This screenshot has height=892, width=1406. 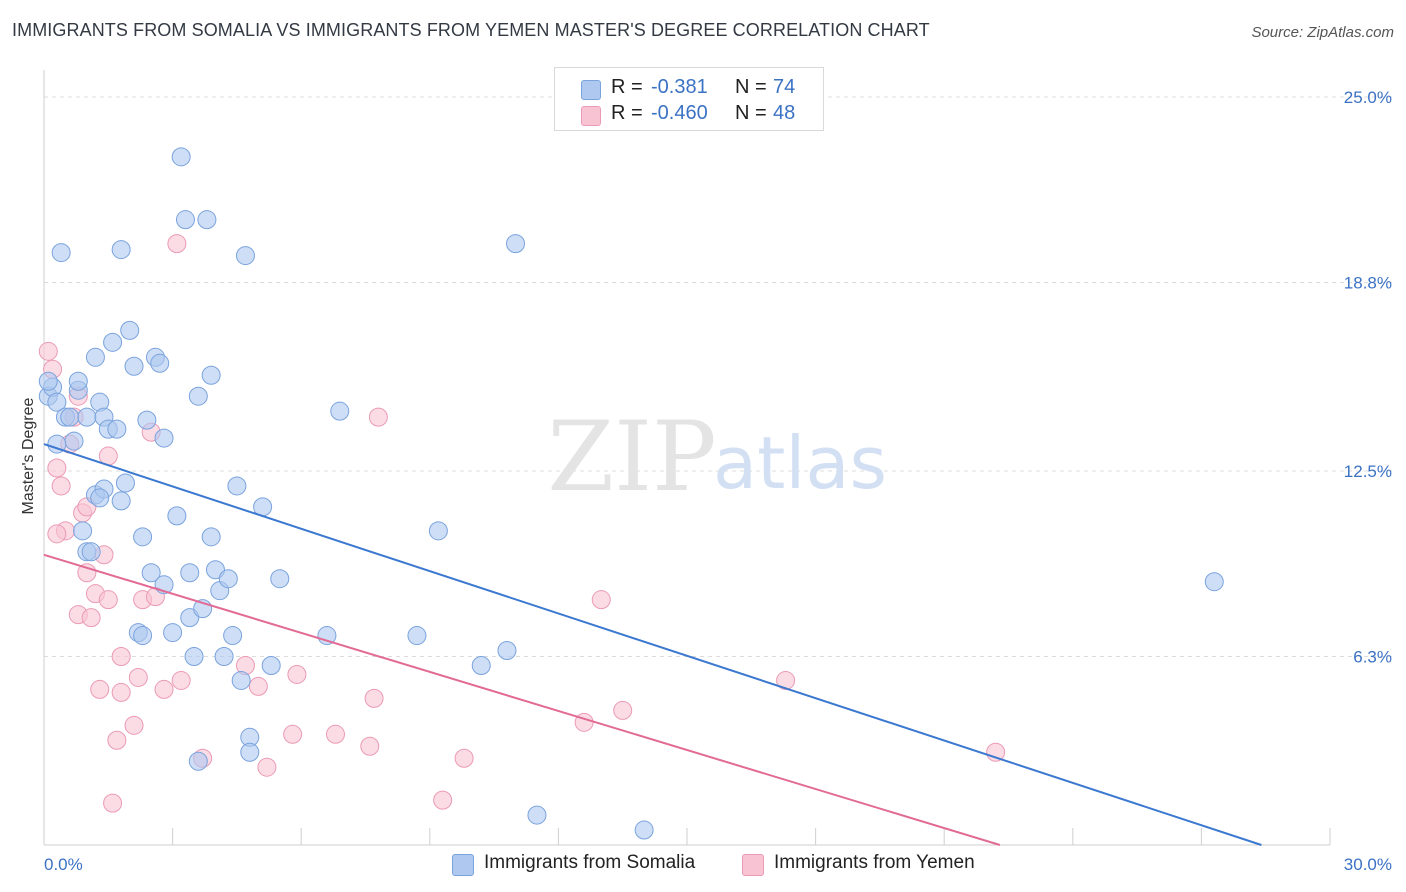 What do you see at coordinates (1368, 283) in the screenshot?
I see `y-tick-label: 18.8%` at bounding box center [1368, 283].